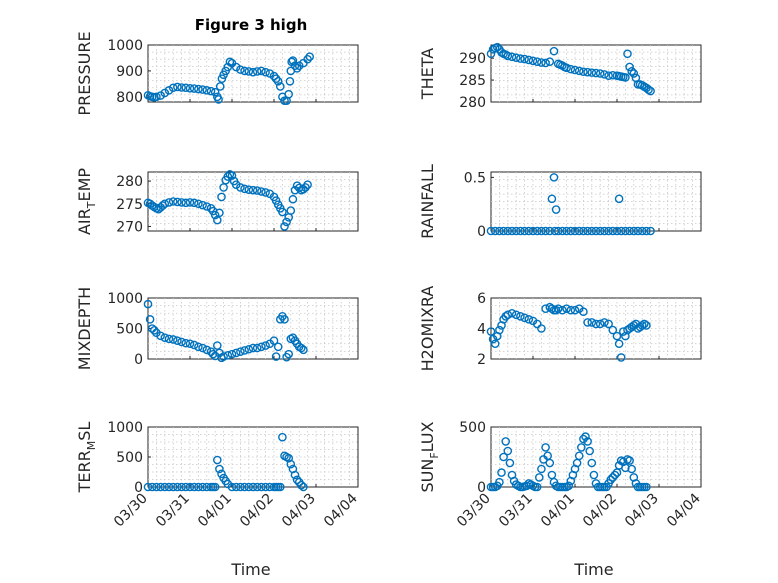 The height and width of the screenshot is (583, 778). Describe the element at coordinates (558, 511) in the screenshot. I see `x-tick-label: 04/01` at that location.